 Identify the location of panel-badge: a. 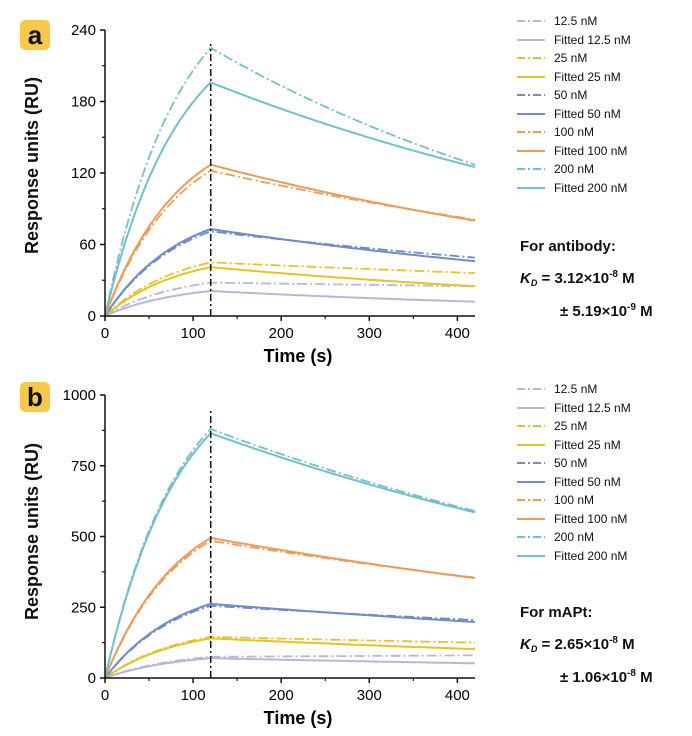
(35, 35).